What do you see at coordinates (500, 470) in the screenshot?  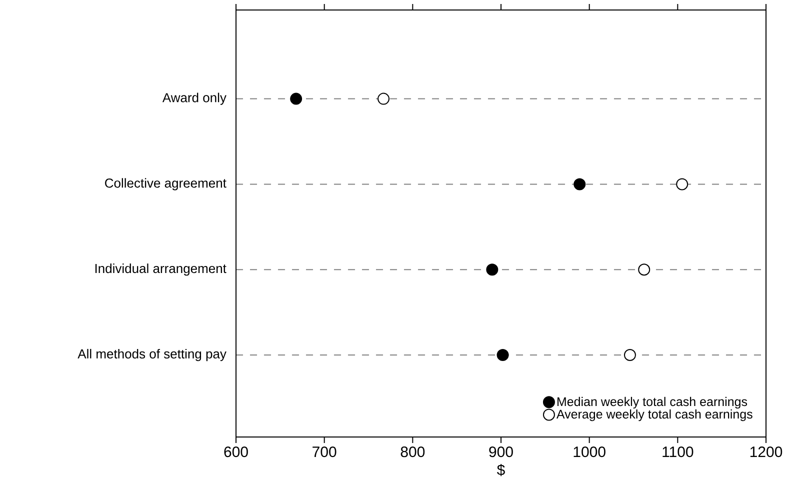 I see `x-axis-title: $` at bounding box center [500, 470].